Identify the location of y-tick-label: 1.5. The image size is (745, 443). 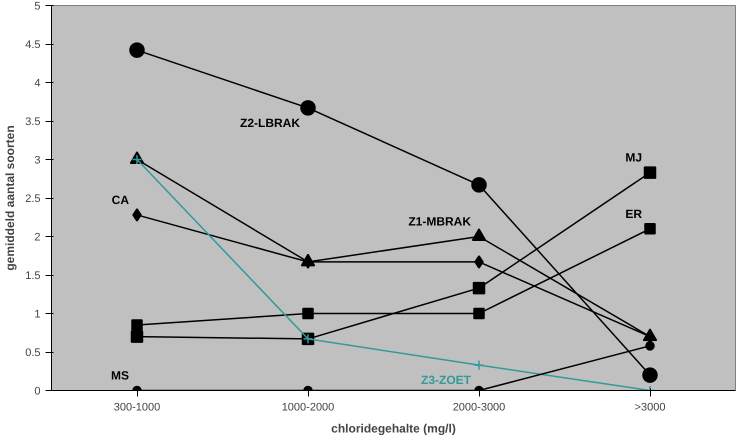
(33, 276).